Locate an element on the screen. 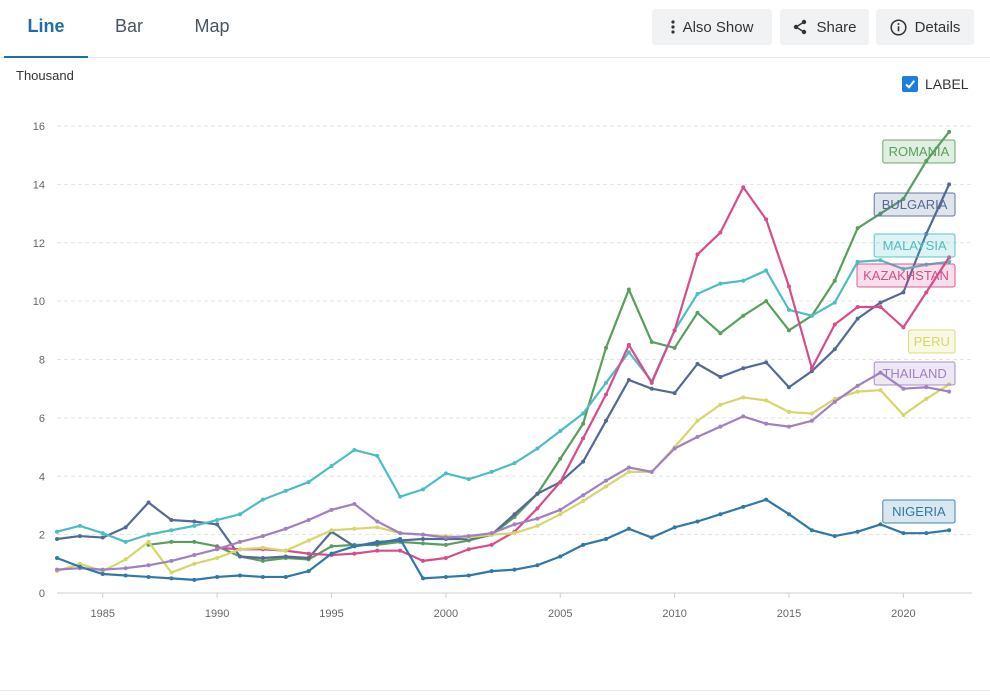 This screenshot has width=990, height=695. details-button: Details is located at coordinates (925, 27).